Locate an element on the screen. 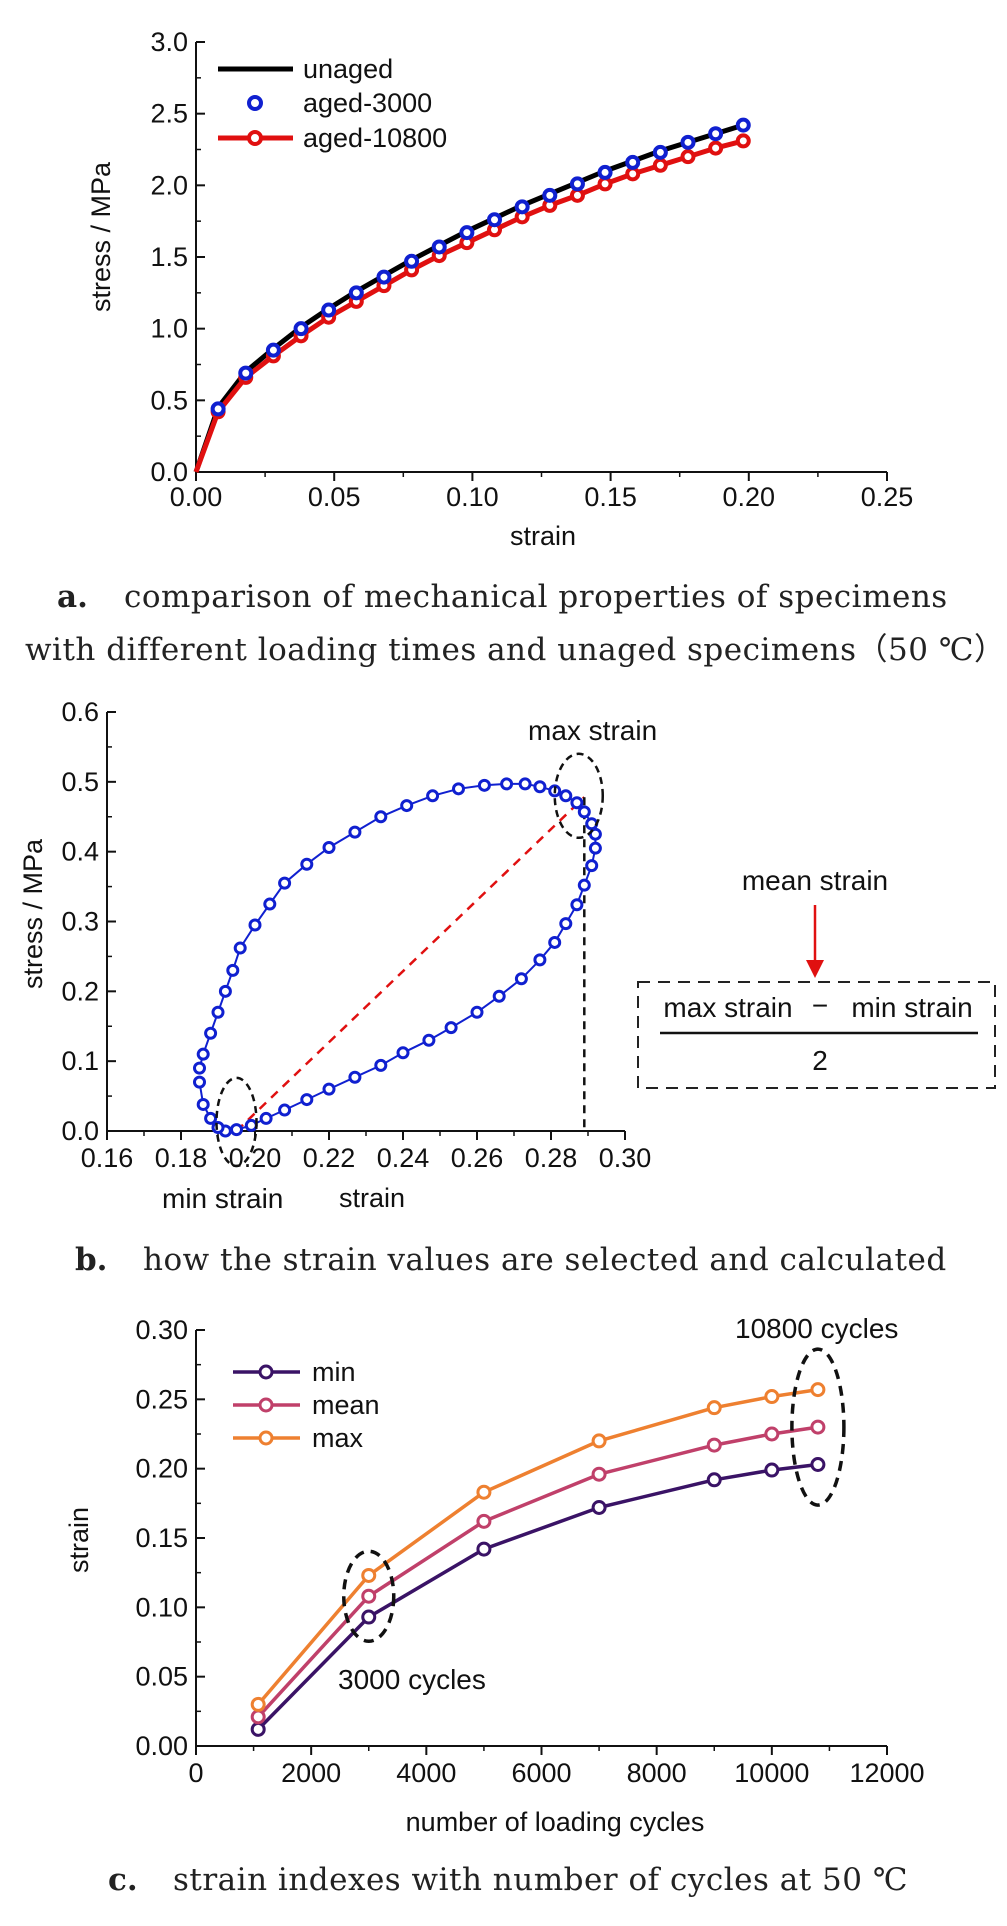 This screenshot has height=1926, width=1007. chart-a-xtick-label: 0.10 is located at coordinates (472, 497).